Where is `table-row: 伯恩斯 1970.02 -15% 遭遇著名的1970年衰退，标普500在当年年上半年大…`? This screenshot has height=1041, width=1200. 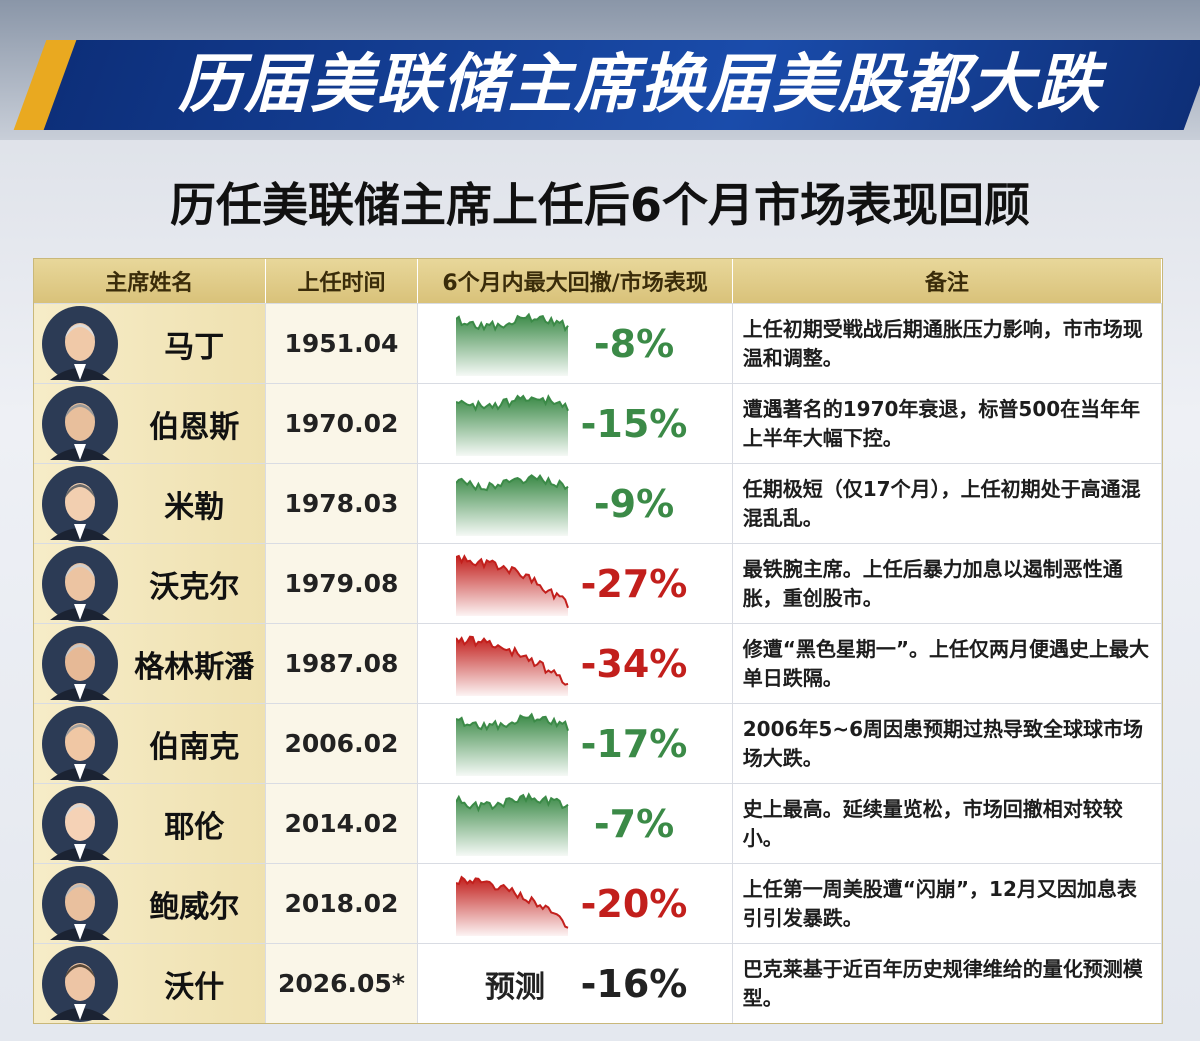
table-row: 伯恩斯 1970.02 -15% 遭遇著名的1970年衰退，标普500在当年年上半年大… is located at coordinates (598, 423).